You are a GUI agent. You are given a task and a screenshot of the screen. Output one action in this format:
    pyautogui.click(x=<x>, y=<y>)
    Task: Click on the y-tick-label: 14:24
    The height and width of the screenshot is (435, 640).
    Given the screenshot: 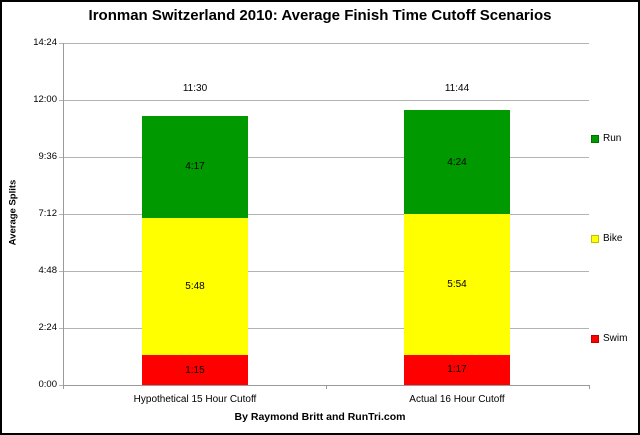 What is the action you would take?
    pyautogui.click(x=45, y=42)
    